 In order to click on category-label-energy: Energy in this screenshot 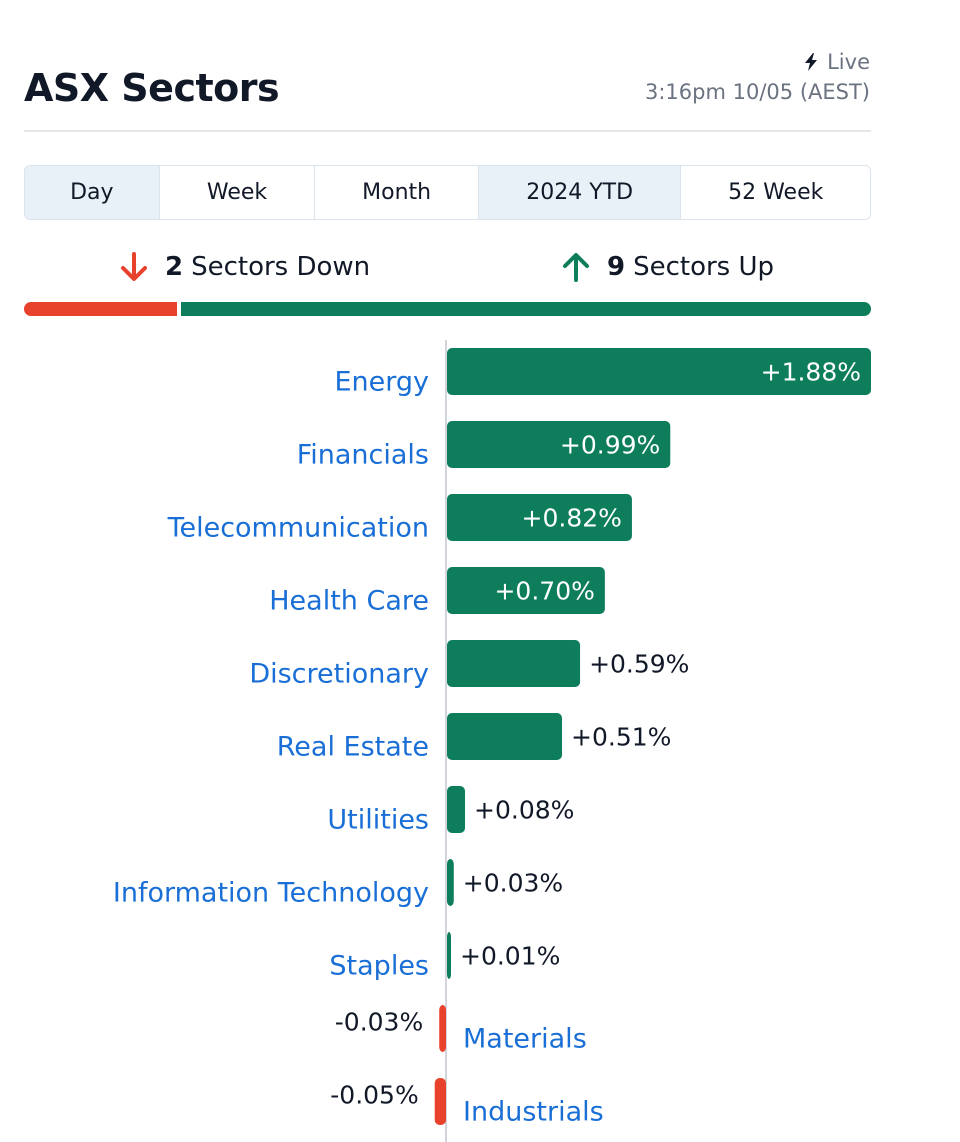, I will do `click(381, 382)`.